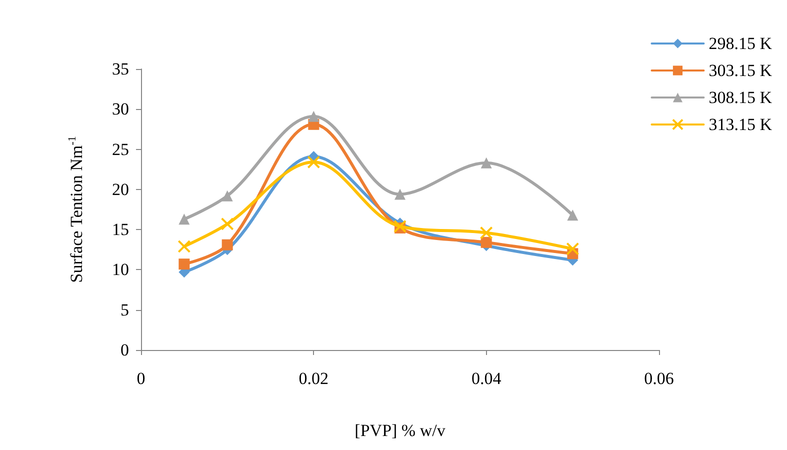 Image resolution: width=787 pixels, height=450 pixels. I want to click on y-tick-label: 35, so click(120, 69).